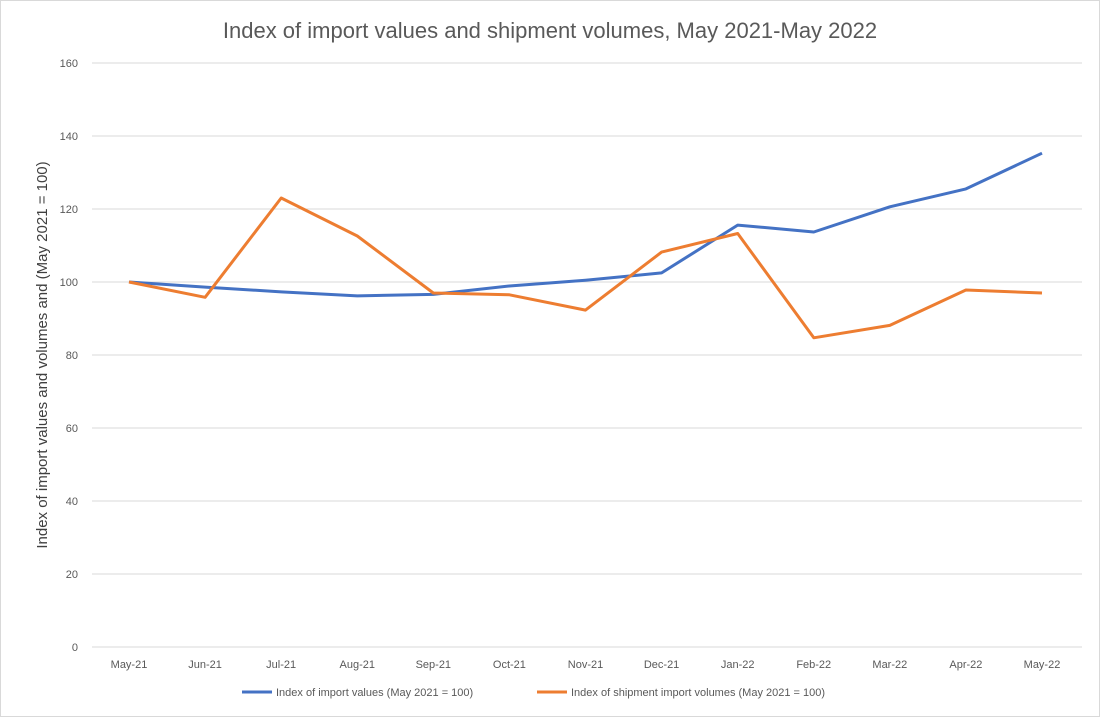 The height and width of the screenshot is (717, 1100). I want to click on y-tick-label: 100, so click(69, 283).